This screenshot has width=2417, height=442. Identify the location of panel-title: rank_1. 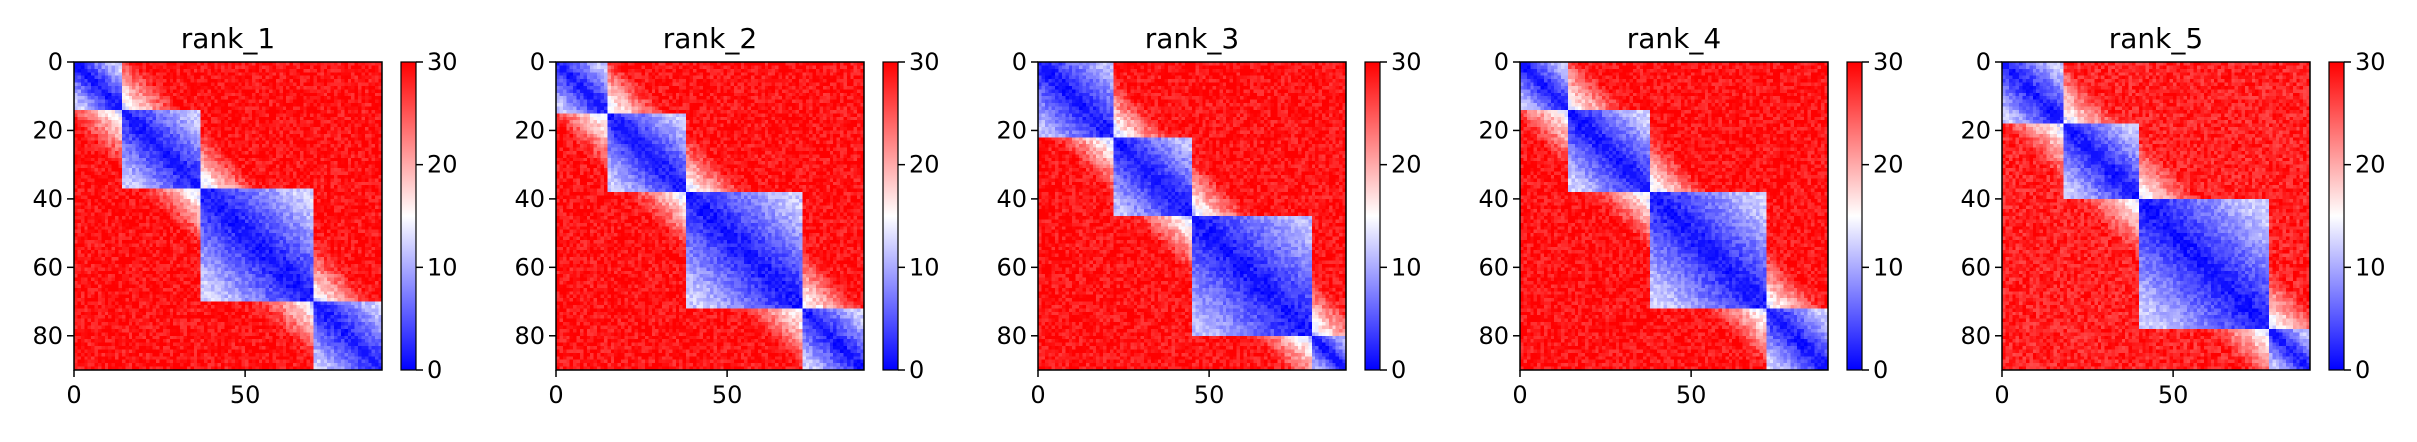
(228, 38).